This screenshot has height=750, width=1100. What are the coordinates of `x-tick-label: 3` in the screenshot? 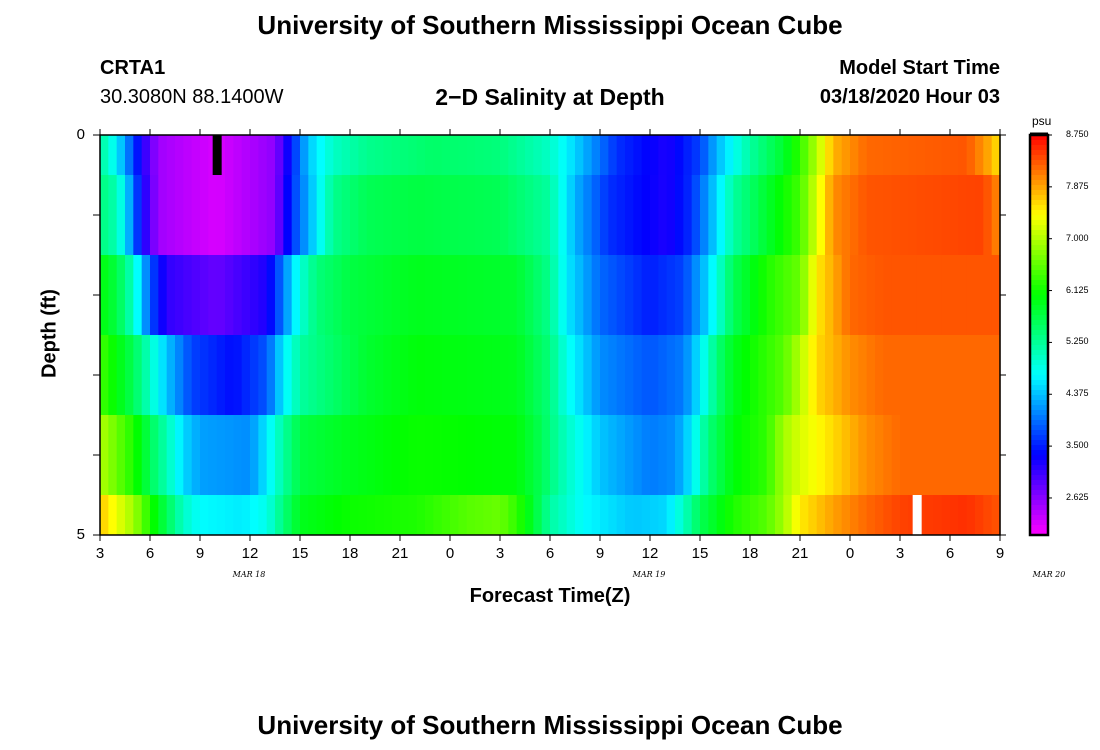 It's located at (900, 553).